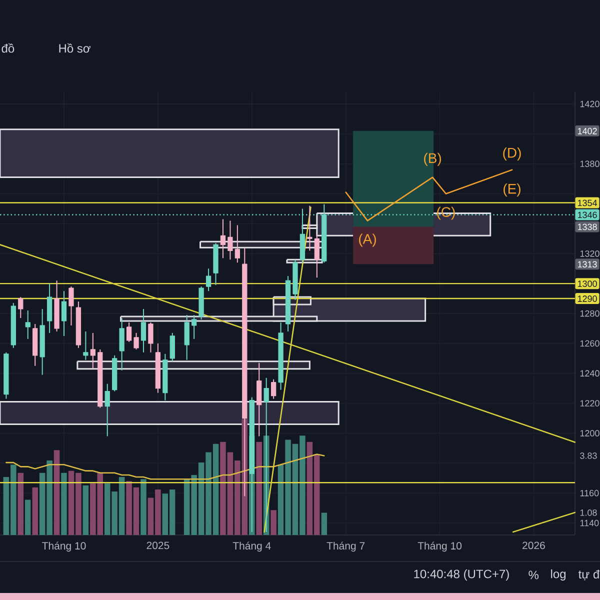 The height and width of the screenshot is (600, 600). I want to click on y2-tick-label: 1.08, so click(588, 512).